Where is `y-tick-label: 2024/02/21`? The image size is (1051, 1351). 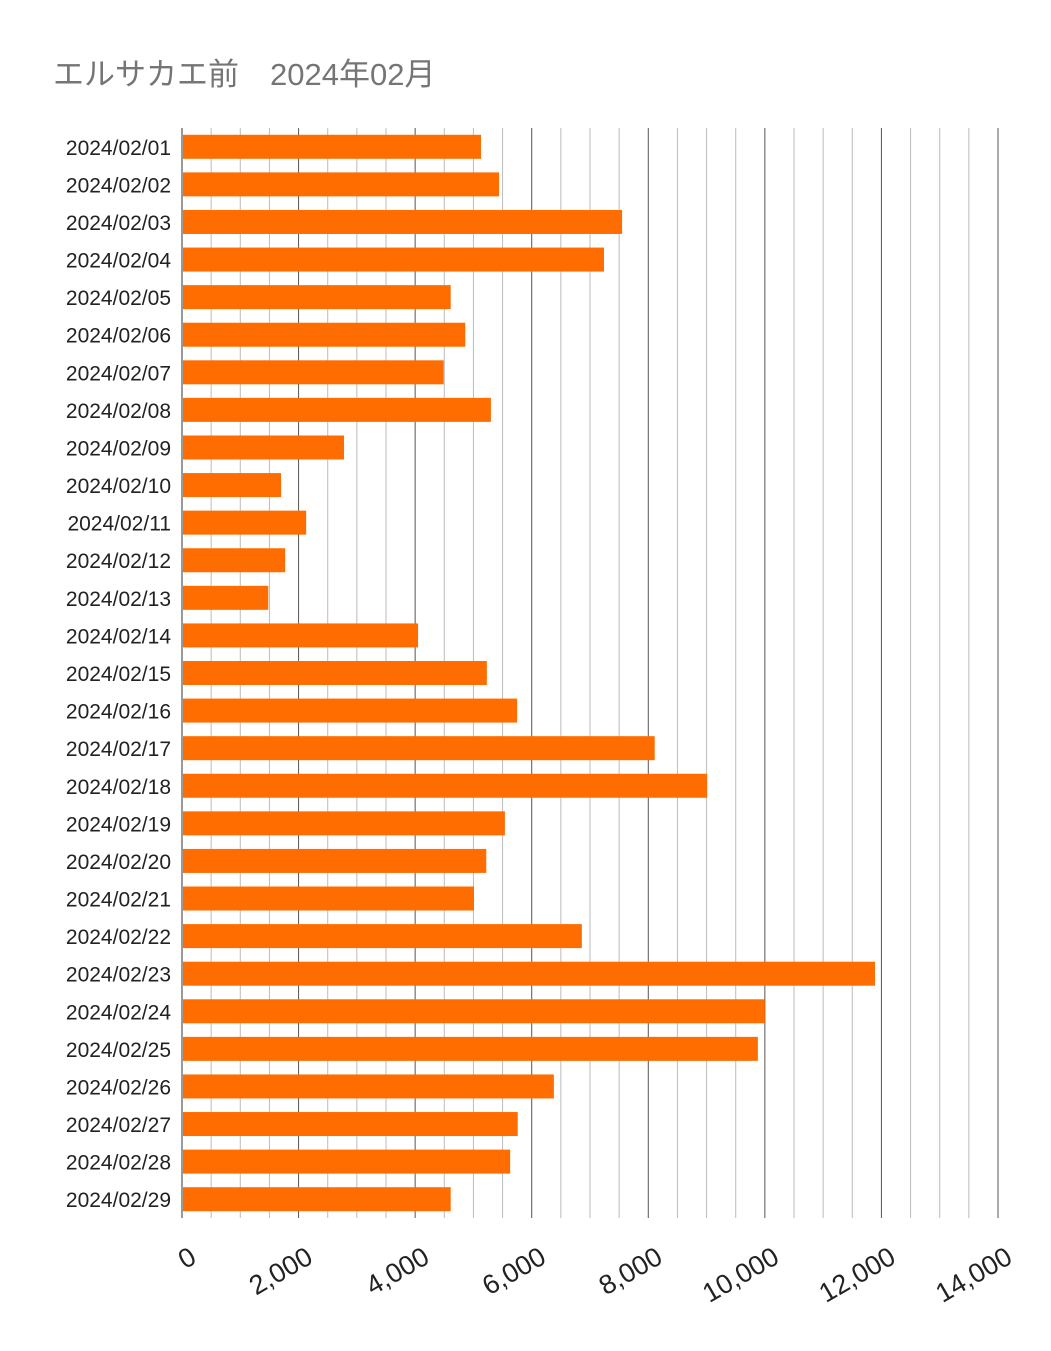 y-tick-label: 2024/02/21 is located at coordinates (118, 900).